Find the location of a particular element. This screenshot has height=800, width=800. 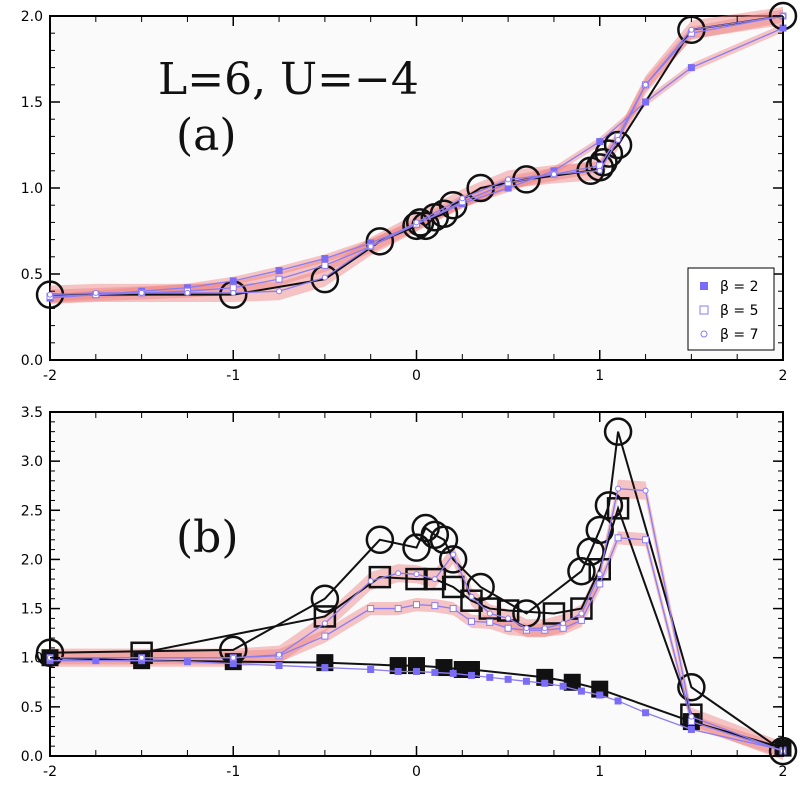

y-tick-label: 1.5 is located at coordinates (32, 610).